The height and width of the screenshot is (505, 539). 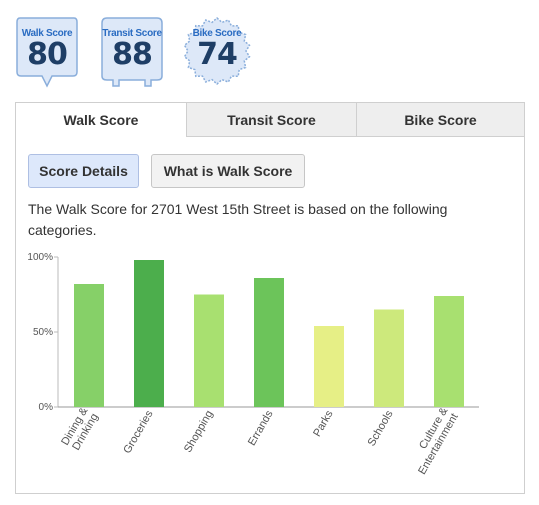 What do you see at coordinates (40, 257) in the screenshot?
I see `y-tick-label: 100%` at bounding box center [40, 257].